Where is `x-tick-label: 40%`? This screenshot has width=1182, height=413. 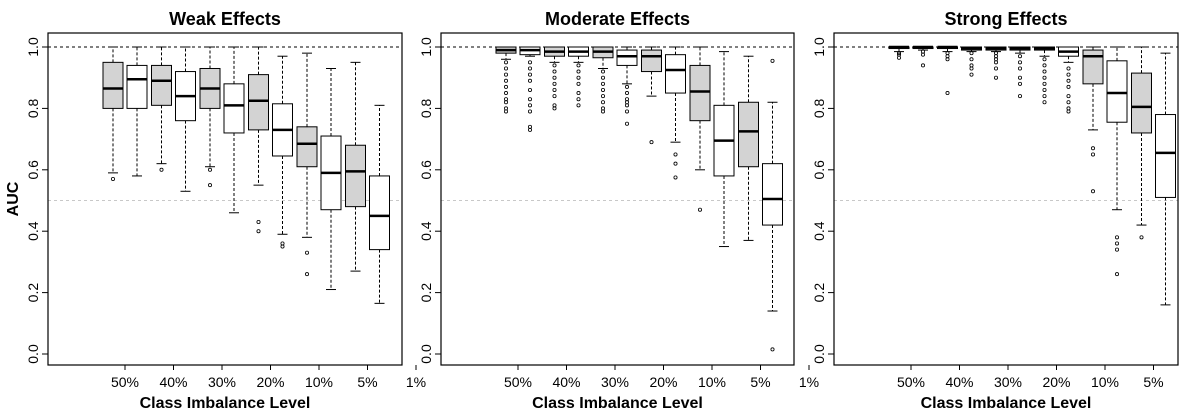
x-tick-label: 40% is located at coordinates (959, 382).